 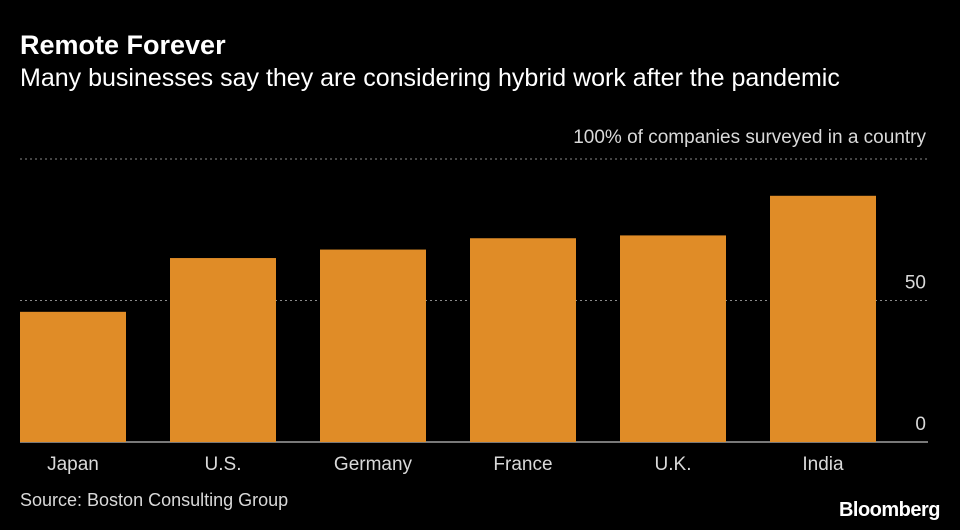 I want to click on y-tick-label: 50, so click(x=915, y=283).